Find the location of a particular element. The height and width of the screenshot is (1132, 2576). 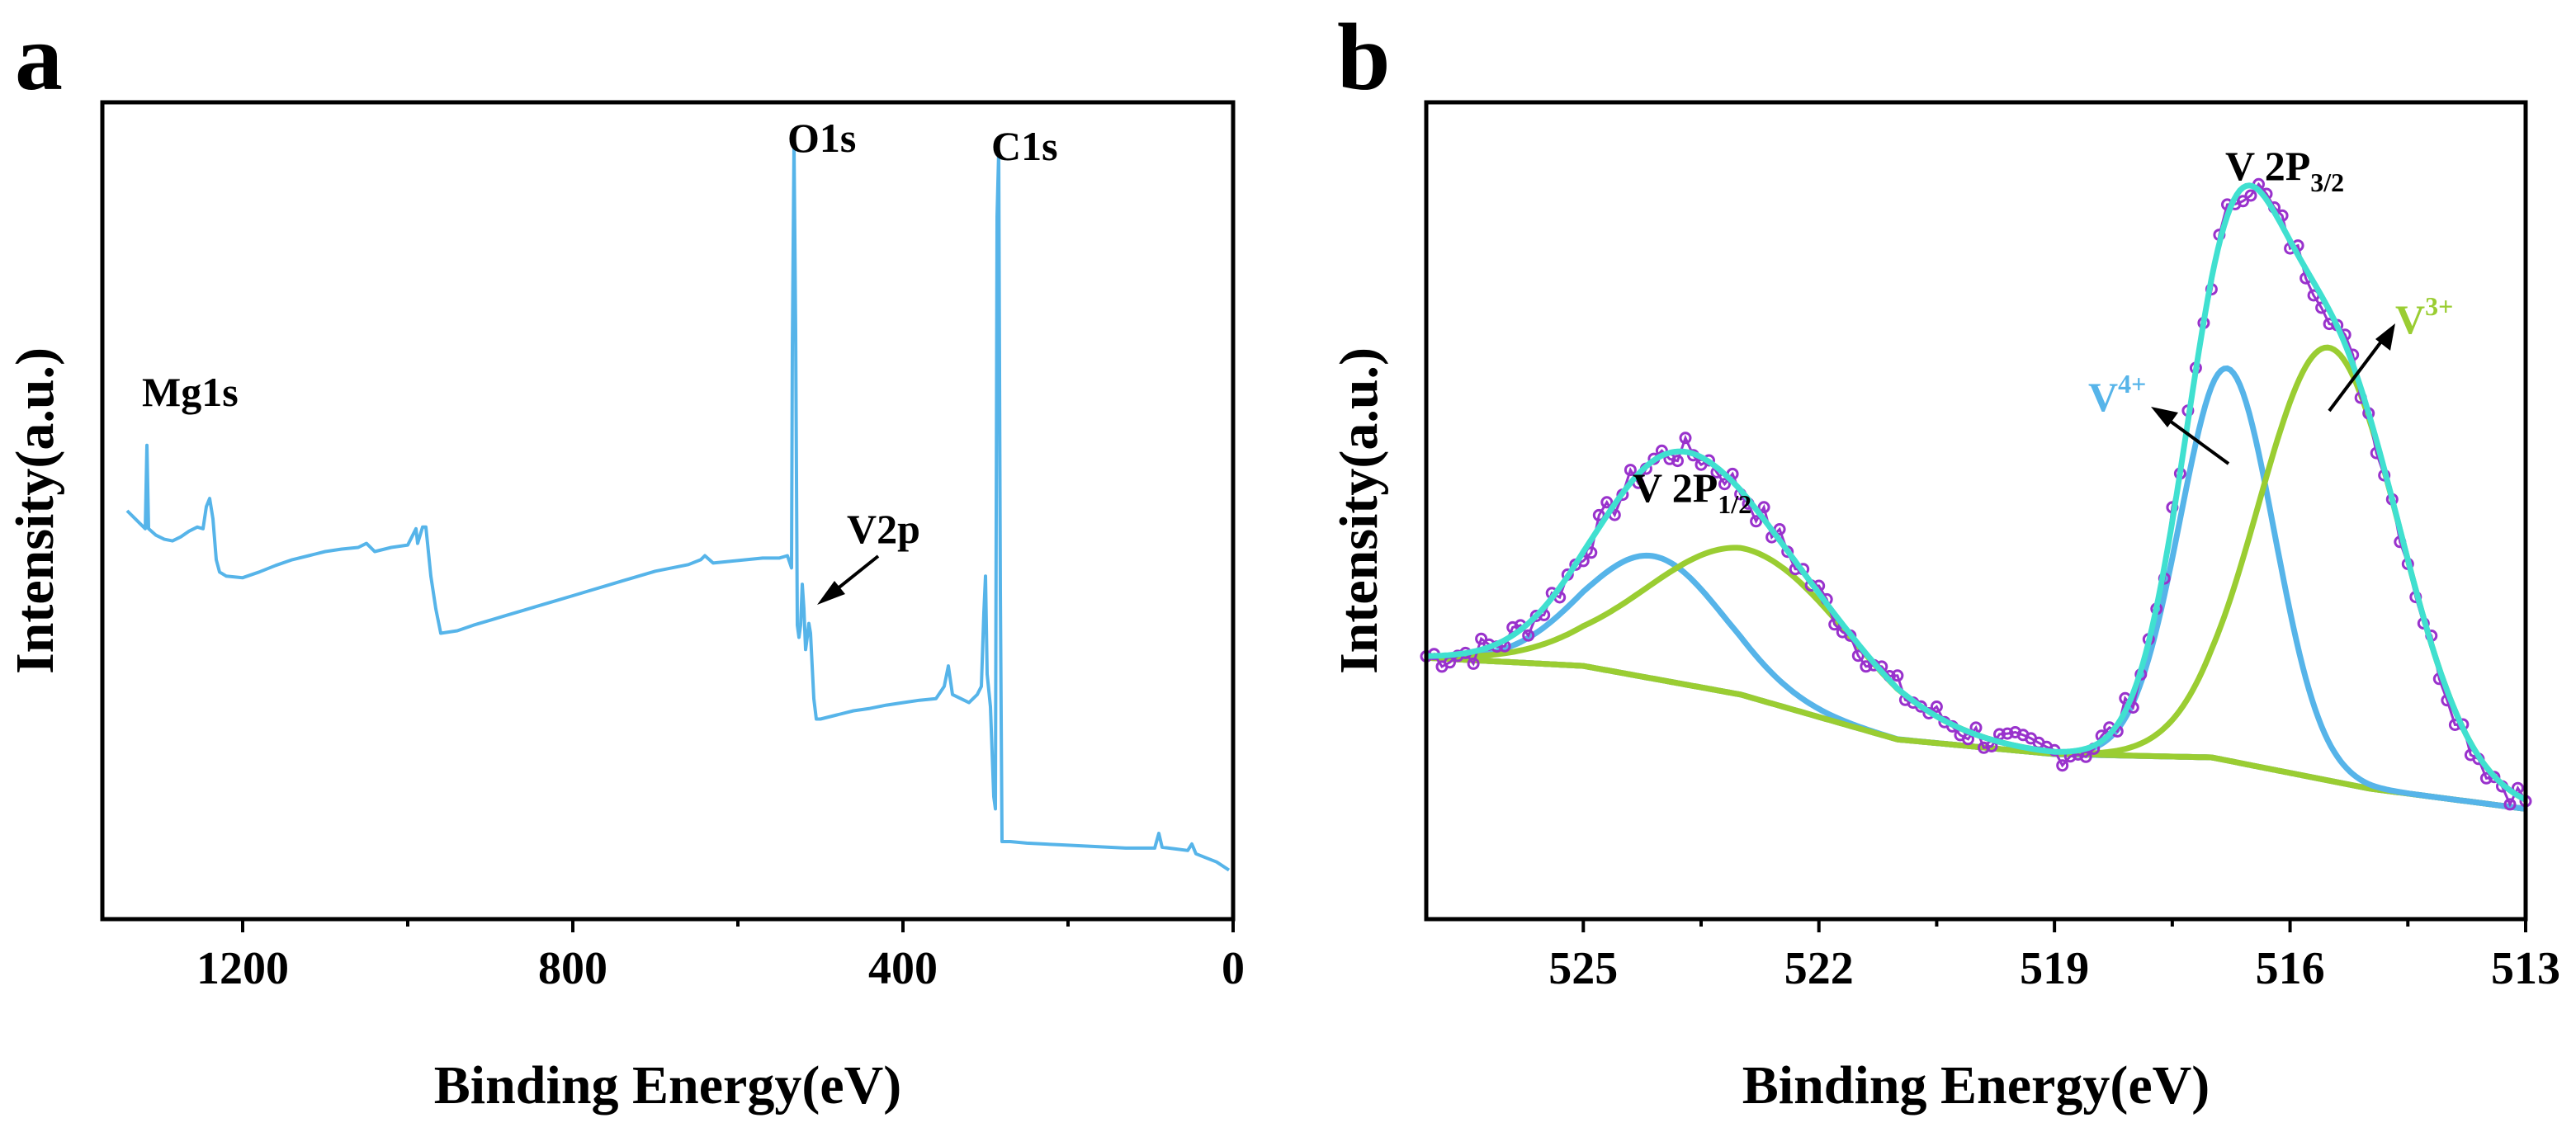

peak-label-v2p: V2p is located at coordinates (884, 529).